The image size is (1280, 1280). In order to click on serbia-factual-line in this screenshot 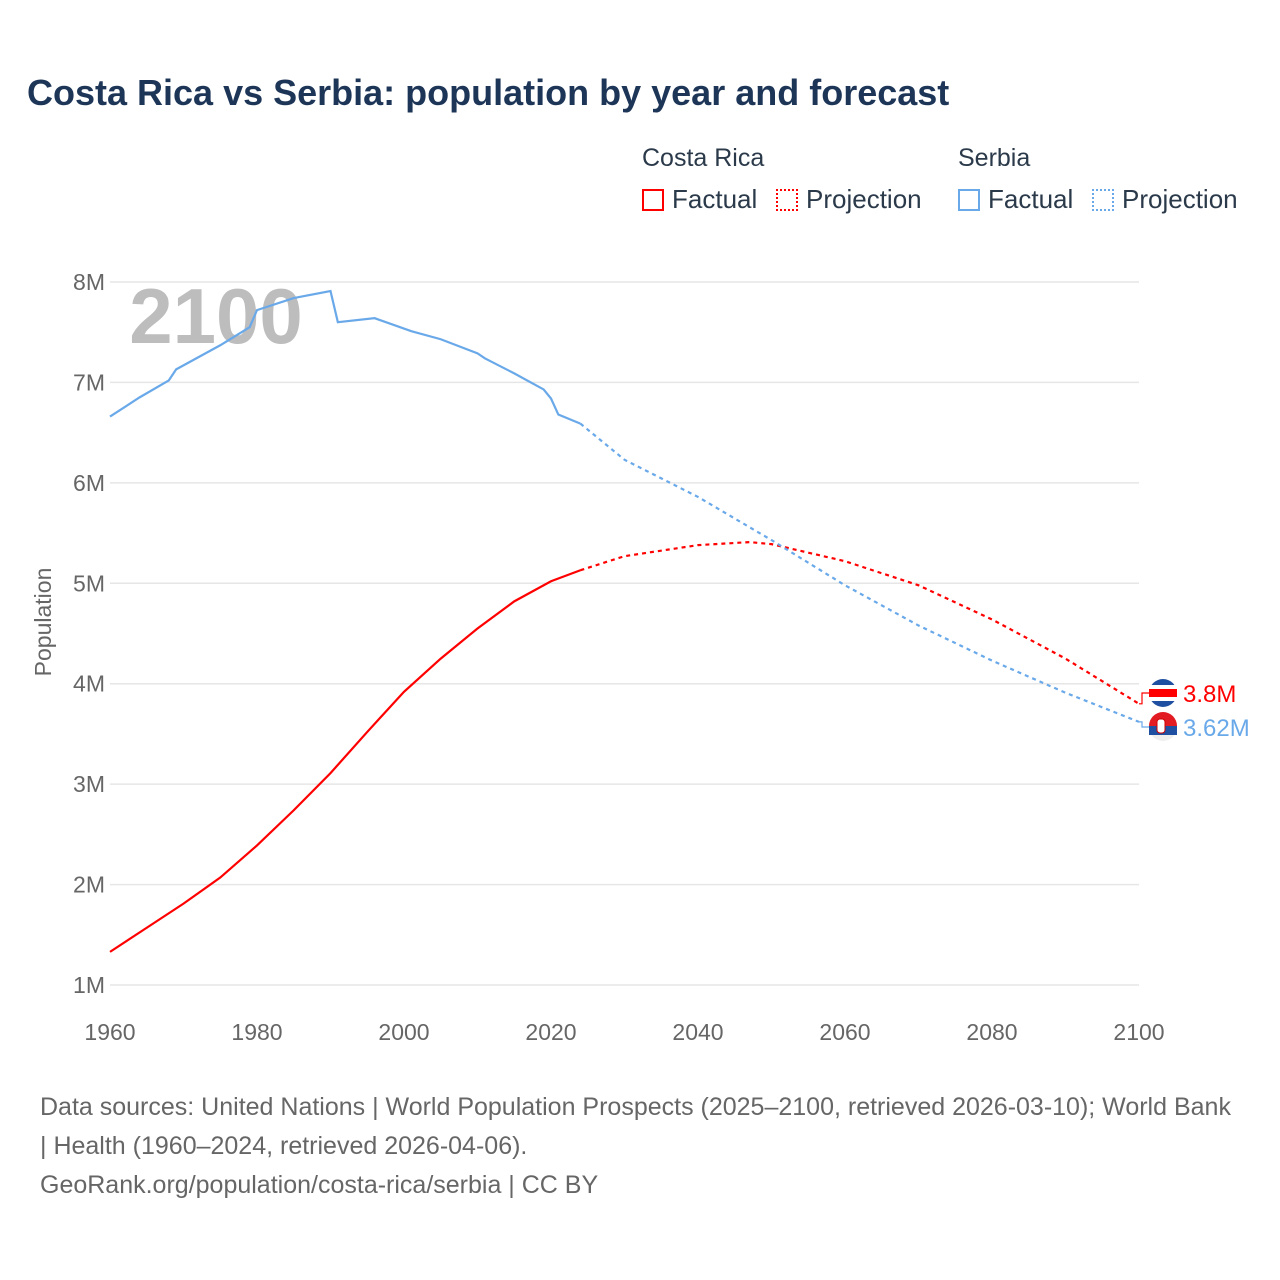, I will do `click(345, 357)`.